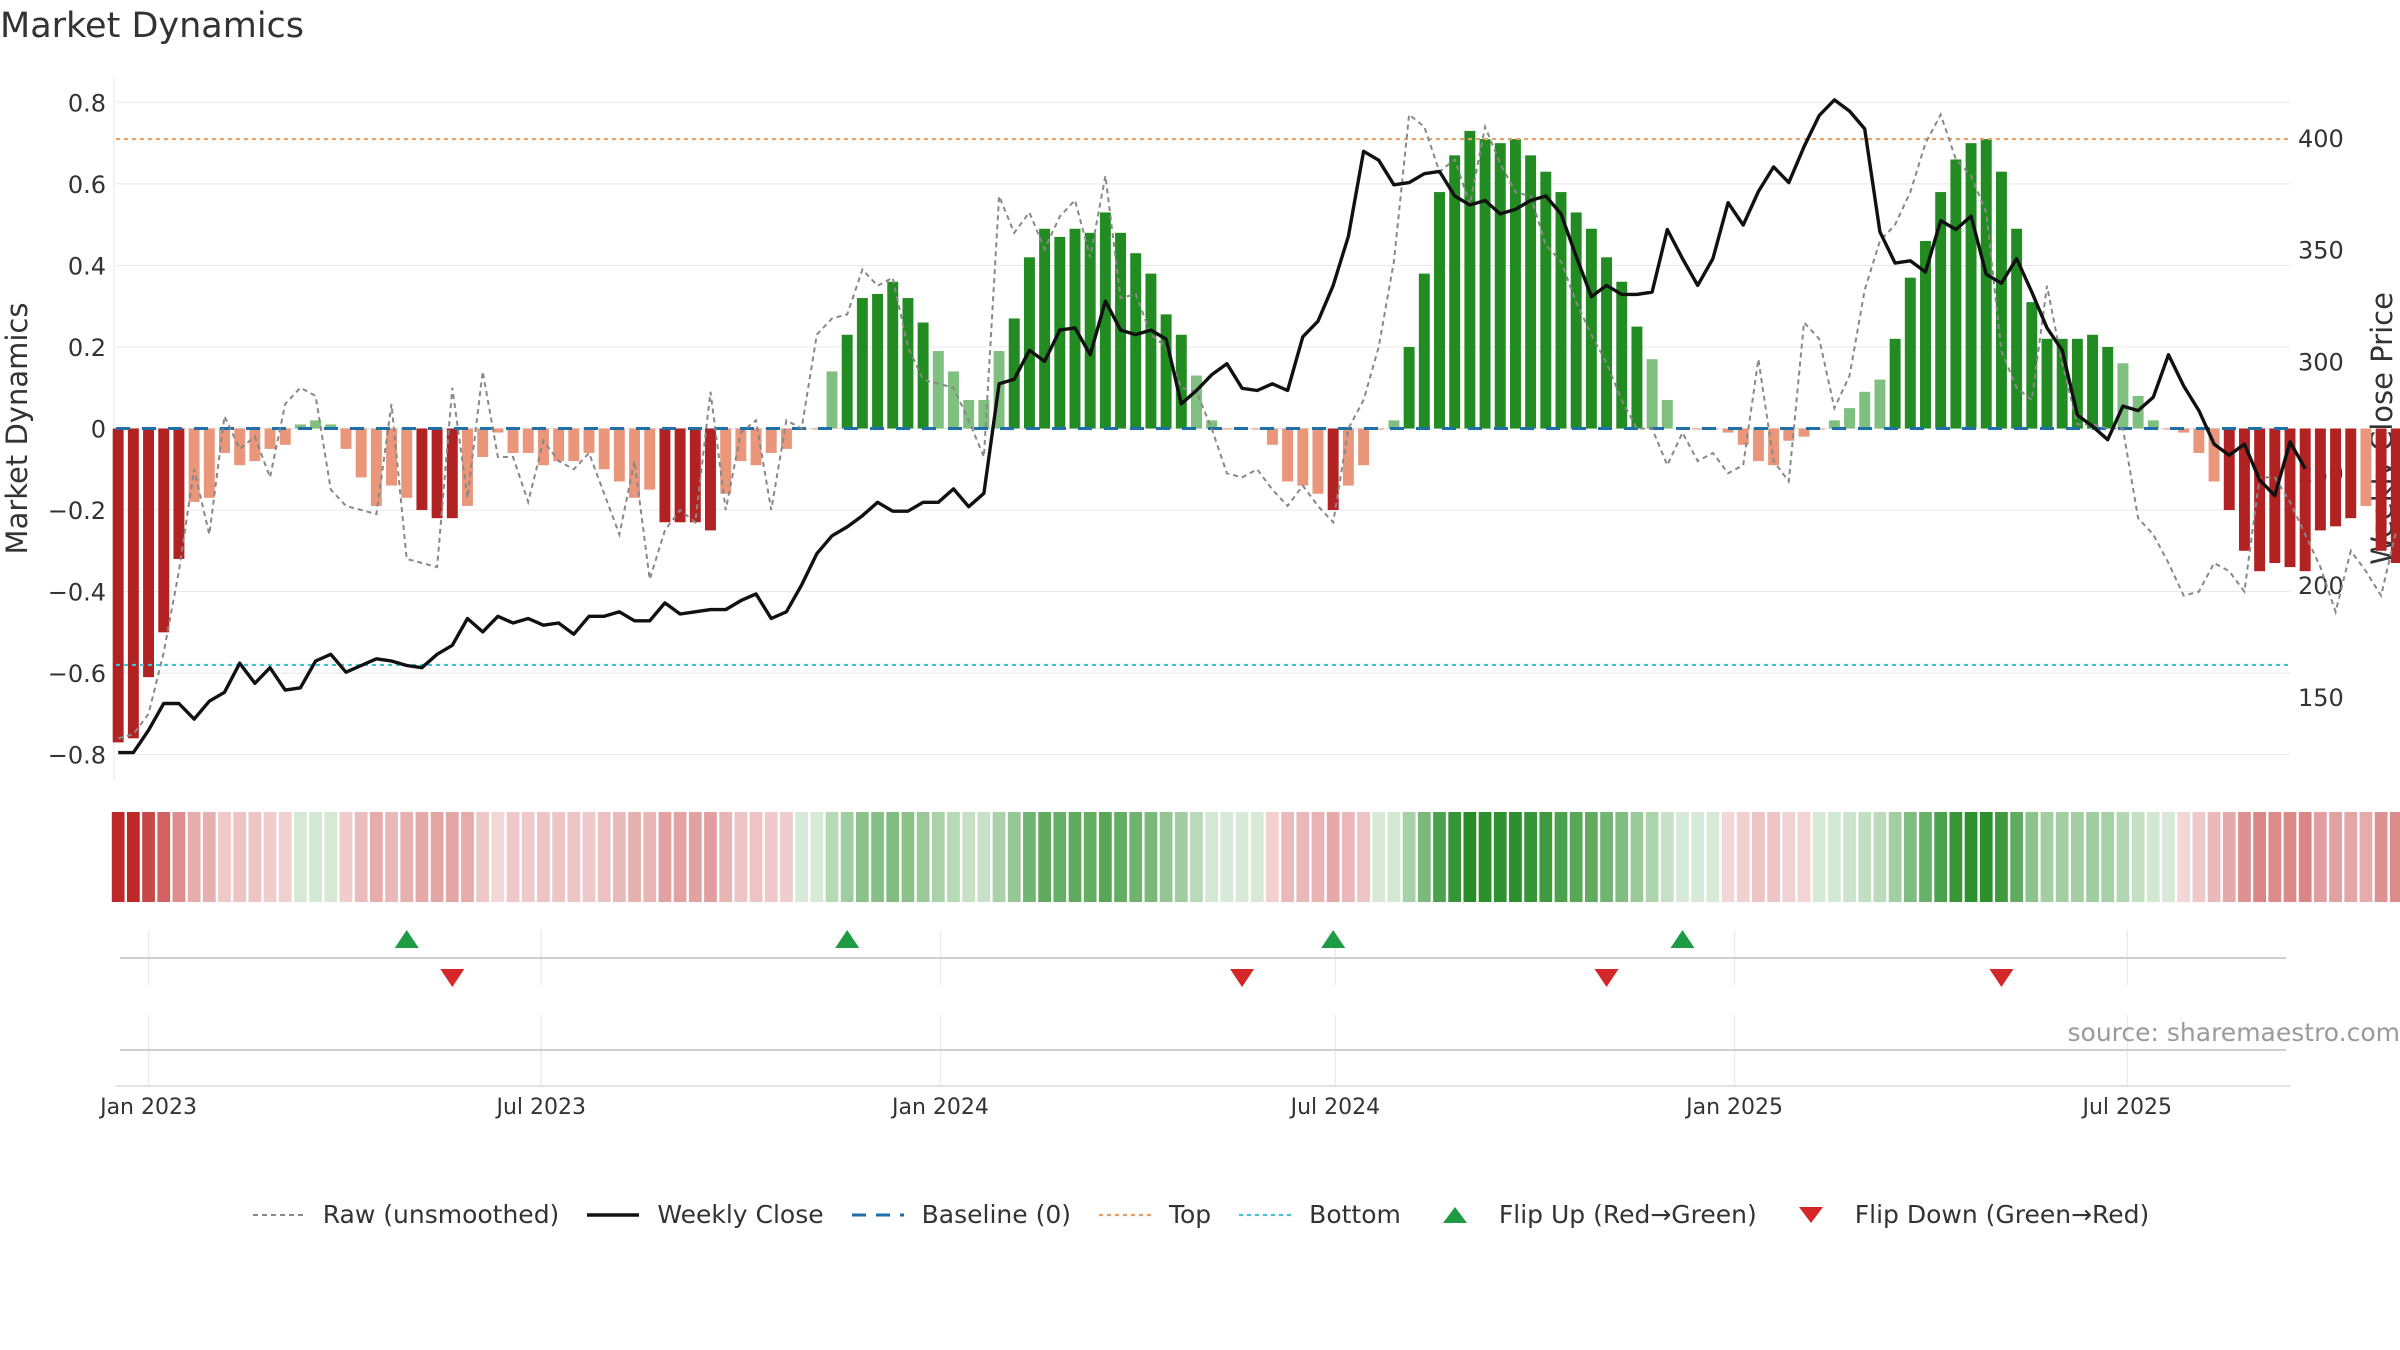 This screenshot has height=1350, width=2400. What do you see at coordinates (87, 103) in the screenshot?
I see `y-tick-label: 0.8` at bounding box center [87, 103].